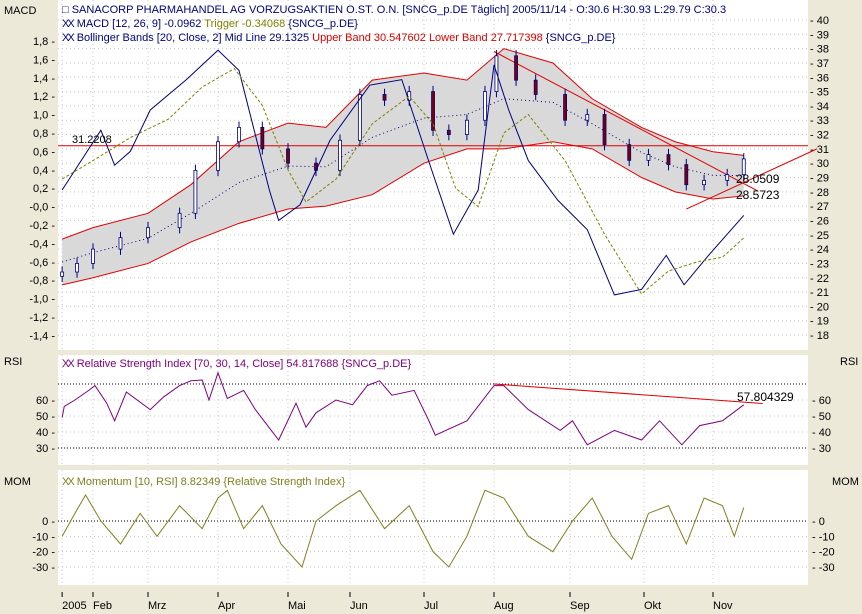 The image size is (862, 614). Describe the element at coordinates (45, 433) in the screenshot. I see `rsi-tick-label: 40 -` at that location.